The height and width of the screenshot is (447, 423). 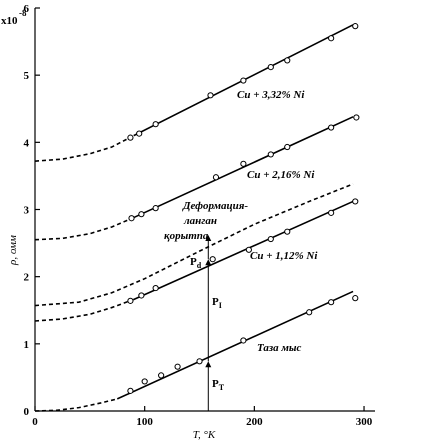 I want to click on x-tick-label: 300, so click(x=364, y=422).